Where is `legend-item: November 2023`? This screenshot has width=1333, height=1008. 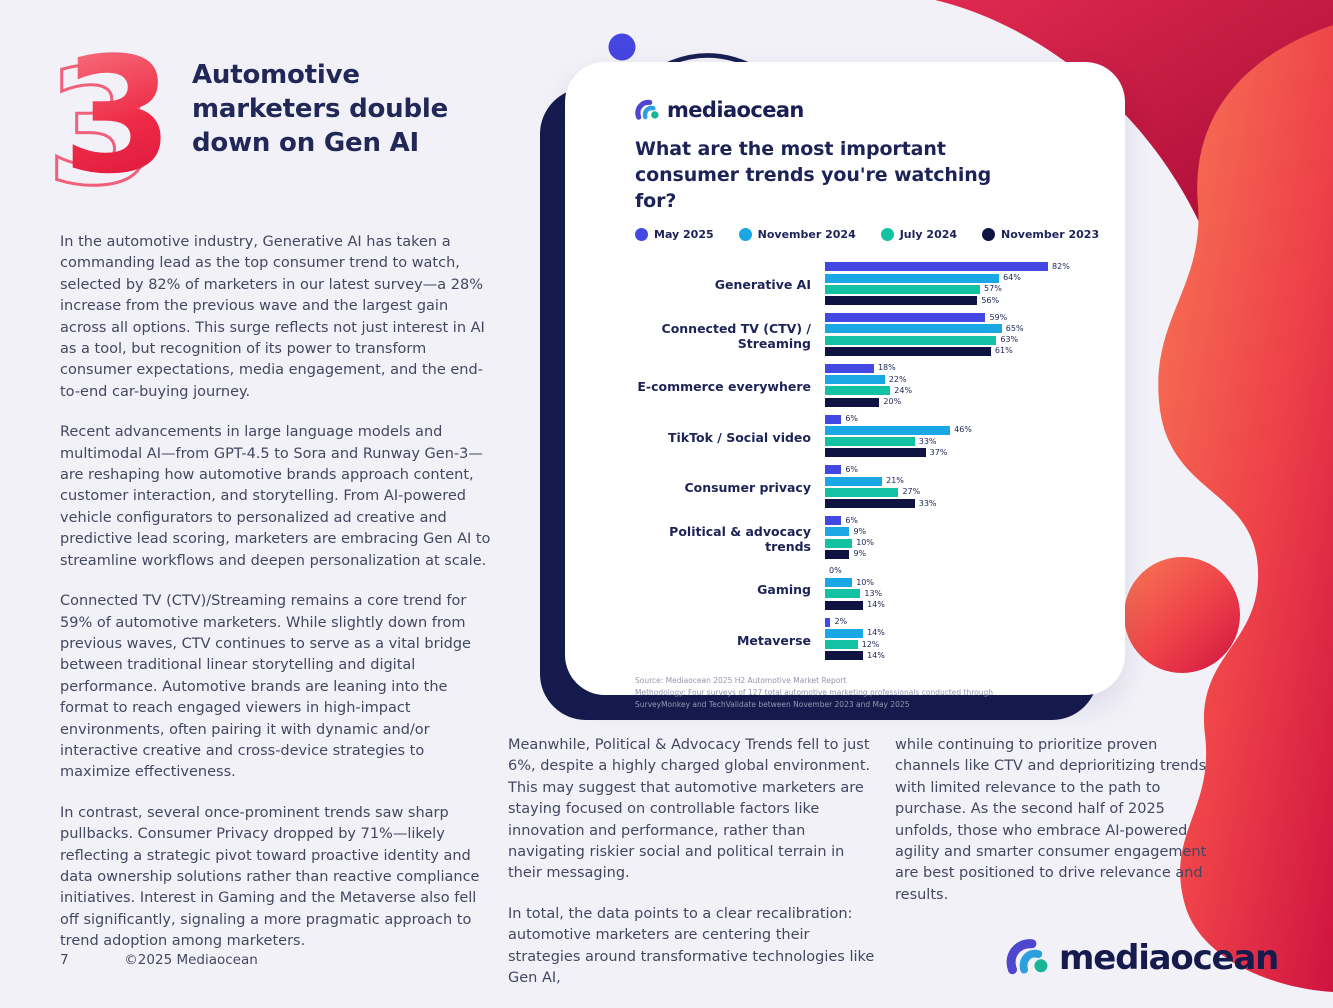 legend-item: November 2023 is located at coordinates (1041, 235).